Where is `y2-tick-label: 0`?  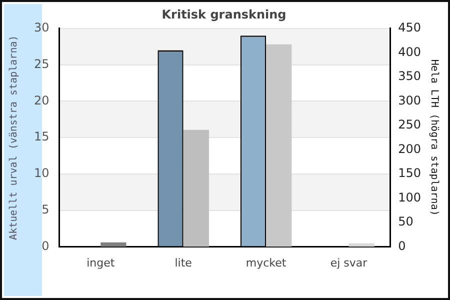 y2-tick-label: 0 is located at coordinates (402, 245).